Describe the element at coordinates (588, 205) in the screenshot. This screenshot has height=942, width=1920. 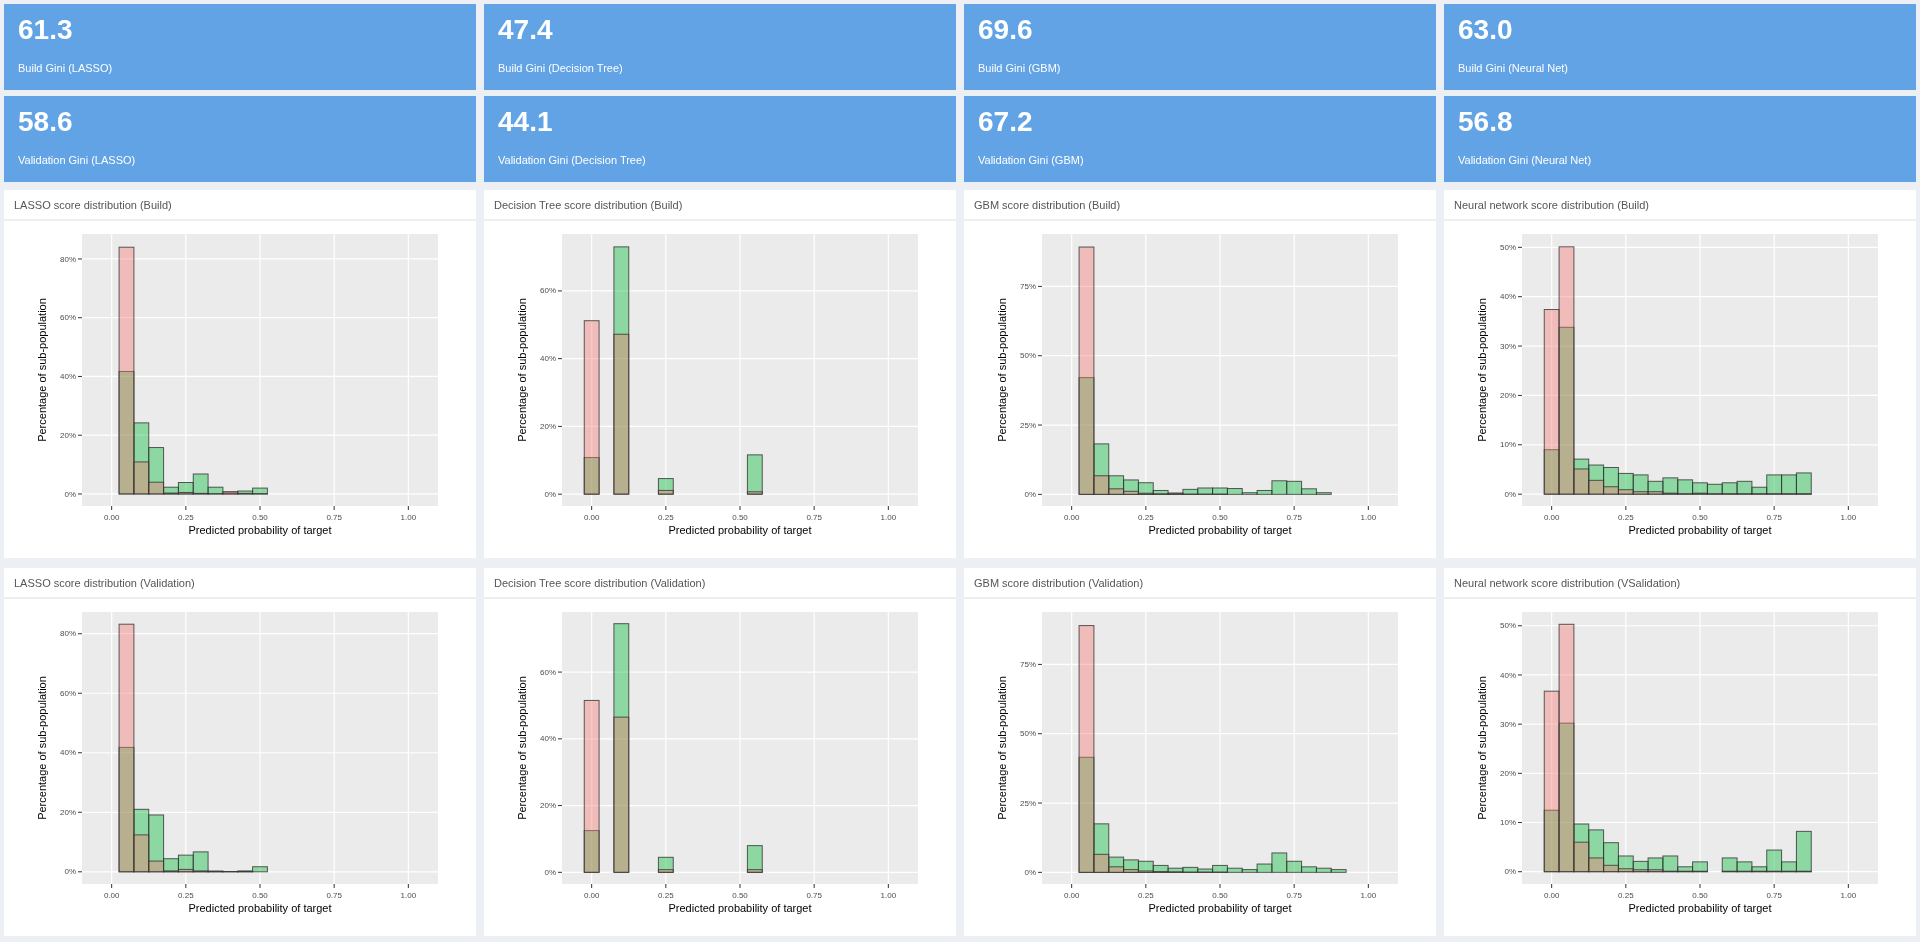
I see `chart-title: Decision Tree score distribution (Build)` at that location.